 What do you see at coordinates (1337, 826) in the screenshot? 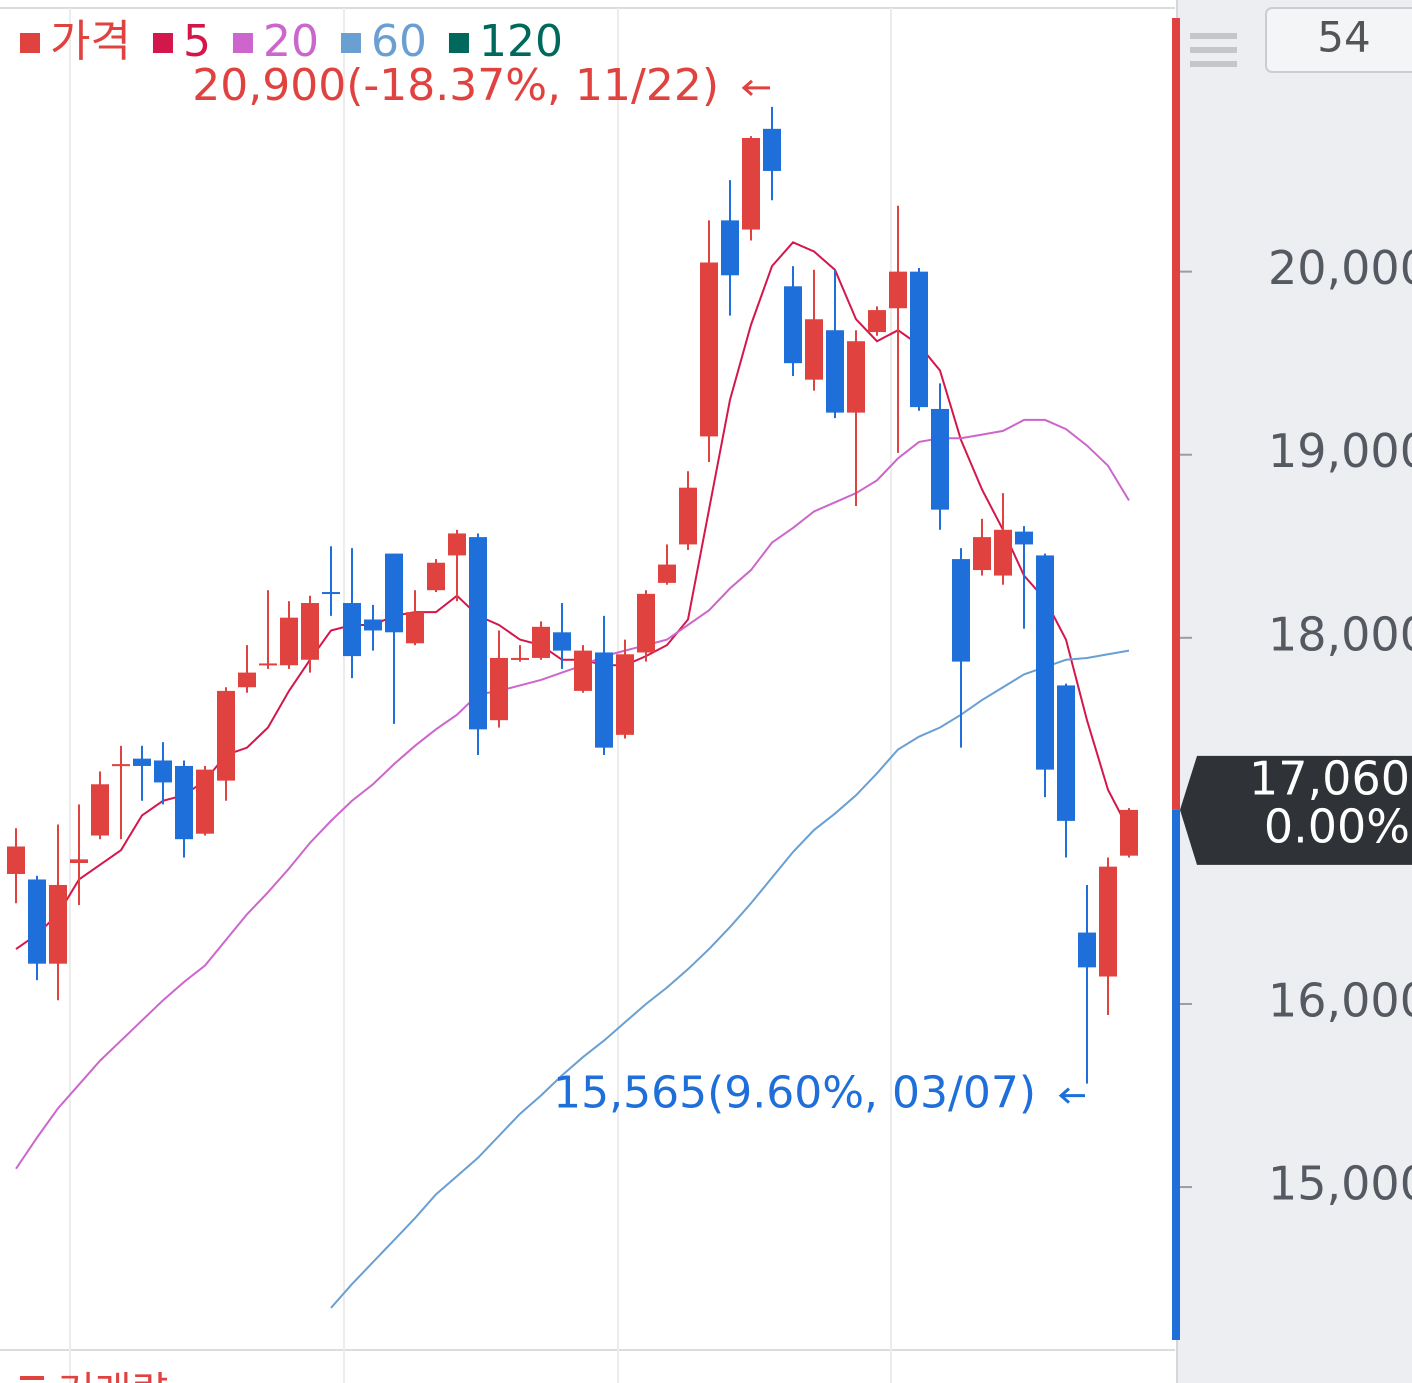
I see `last-price-change: 0.00%` at bounding box center [1337, 826].